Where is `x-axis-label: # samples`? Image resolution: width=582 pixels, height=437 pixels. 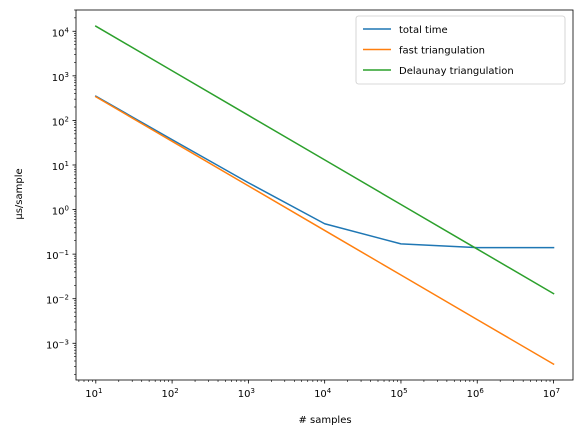
x-axis-label: # samples is located at coordinates (324, 420).